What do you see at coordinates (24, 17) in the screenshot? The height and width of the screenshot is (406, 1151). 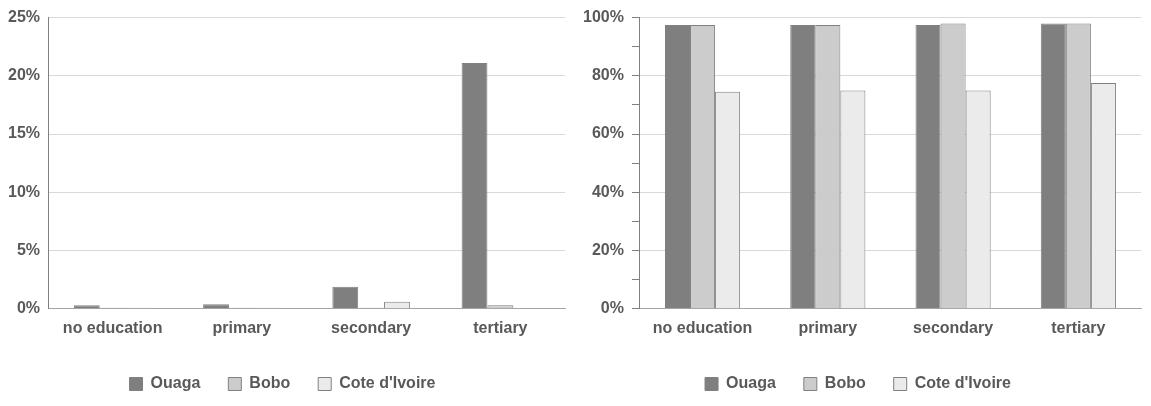 I see `y-tick-label: 25%` at bounding box center [24, 17].